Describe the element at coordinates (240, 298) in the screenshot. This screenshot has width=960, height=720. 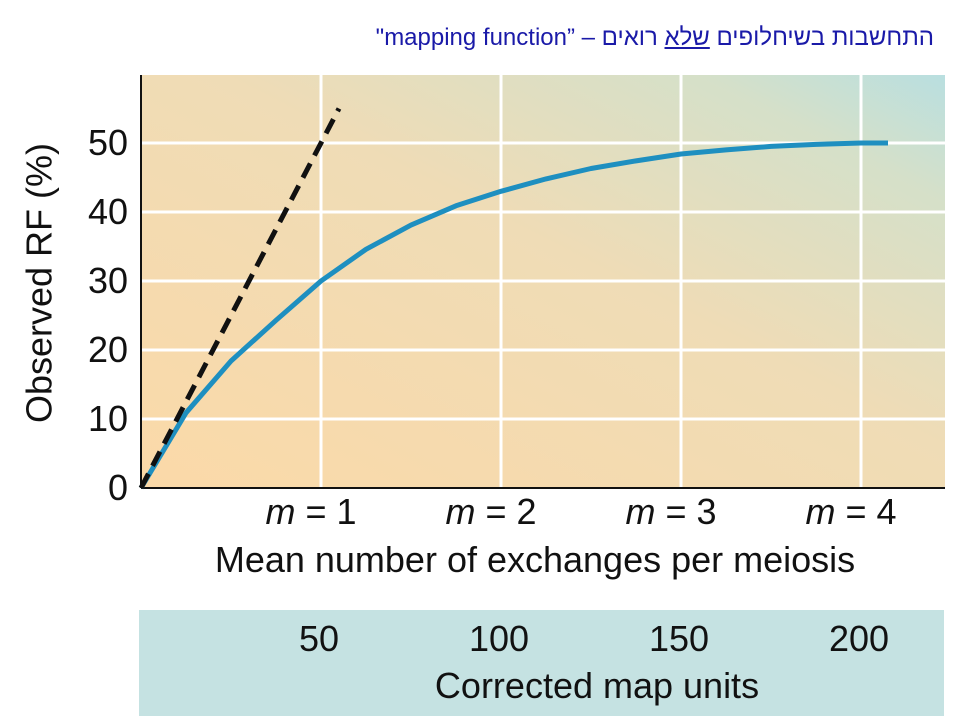
I see `series-line-dashed` at that location.